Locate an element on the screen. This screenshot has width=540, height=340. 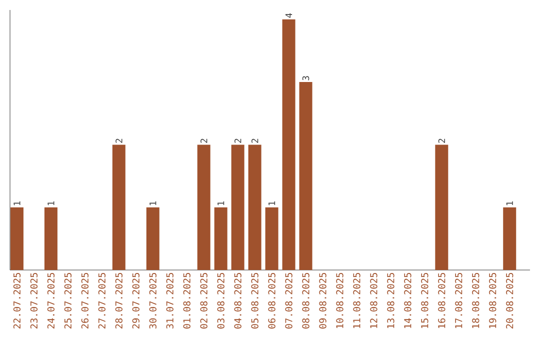
x-tick-label: 22.07.2025 is located at coordinates (17, 300).